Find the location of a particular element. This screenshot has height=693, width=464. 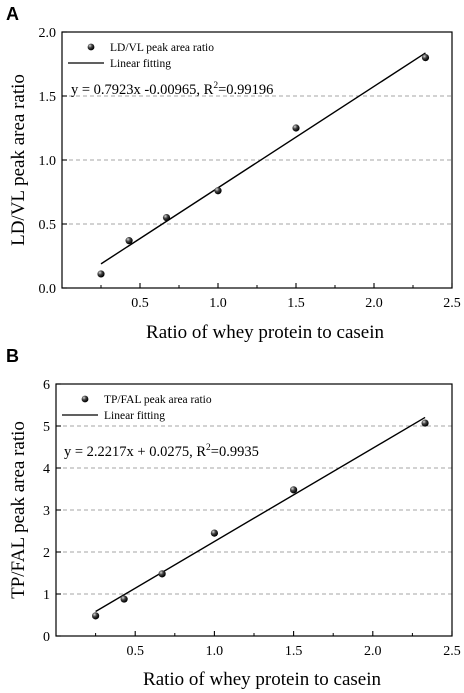

y-tick-label: 1.5 is located at coordinates (48, 97).